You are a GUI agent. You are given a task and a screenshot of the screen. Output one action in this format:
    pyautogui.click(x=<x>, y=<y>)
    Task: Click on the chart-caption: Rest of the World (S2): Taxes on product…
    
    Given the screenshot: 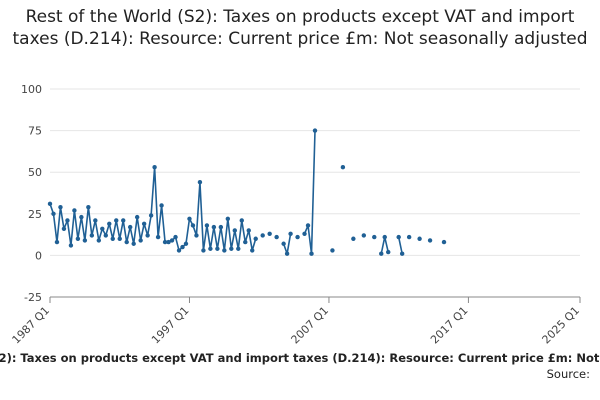 What is the action you would take?
    pyautogui.click(x=300, y=358)
    